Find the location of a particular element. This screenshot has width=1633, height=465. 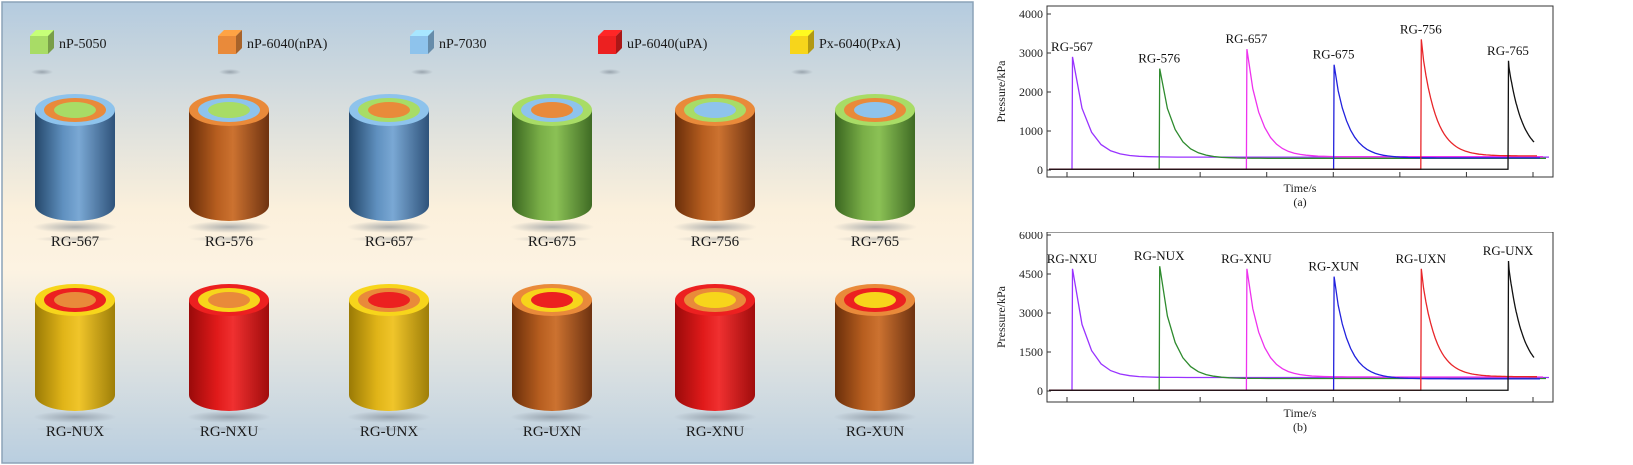

series-label: RG-756 is located at coordinates (1421, 28).